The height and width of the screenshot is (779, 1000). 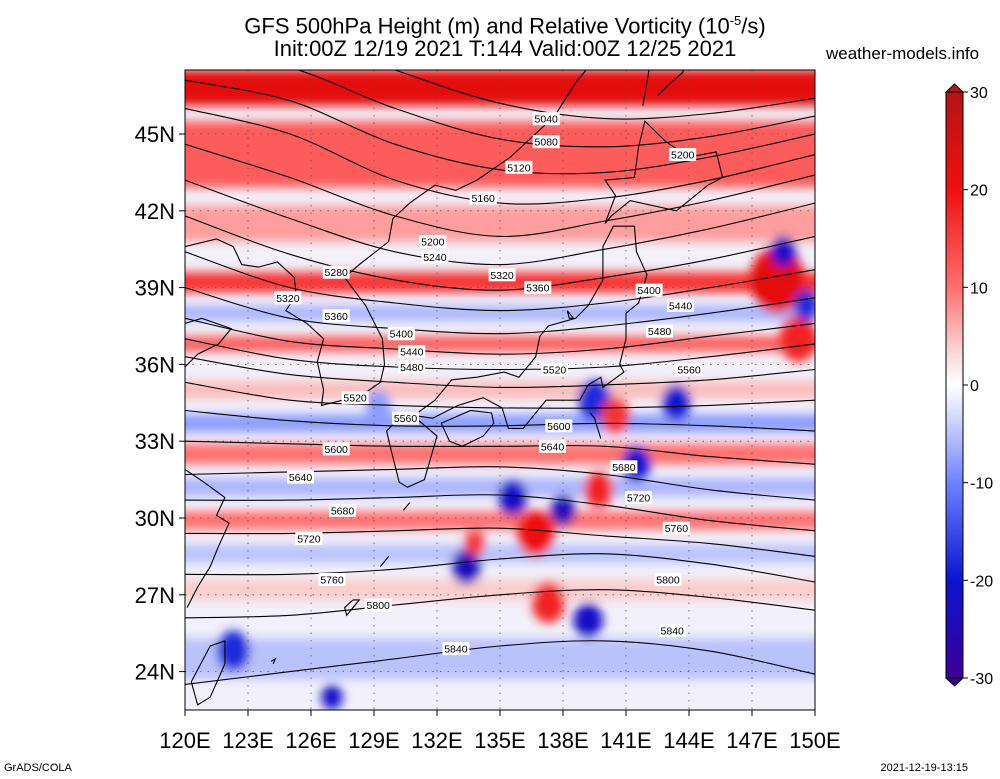 I want to click on contour-label-text: 5360, so click(x=538, y=289).